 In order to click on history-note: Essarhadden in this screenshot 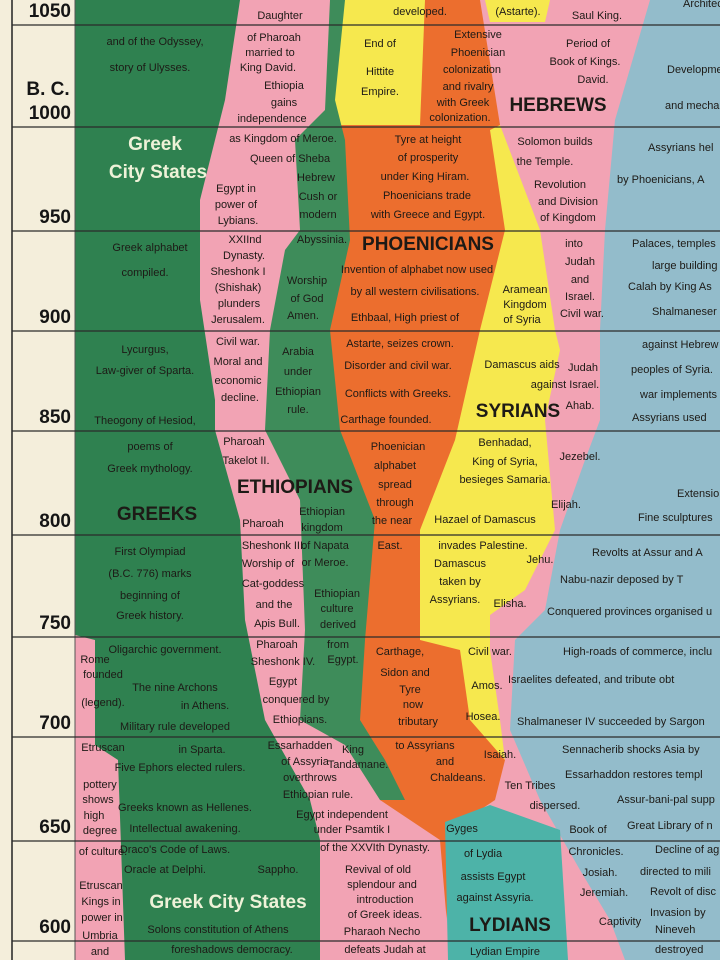, I will do `click(300, 746)`.